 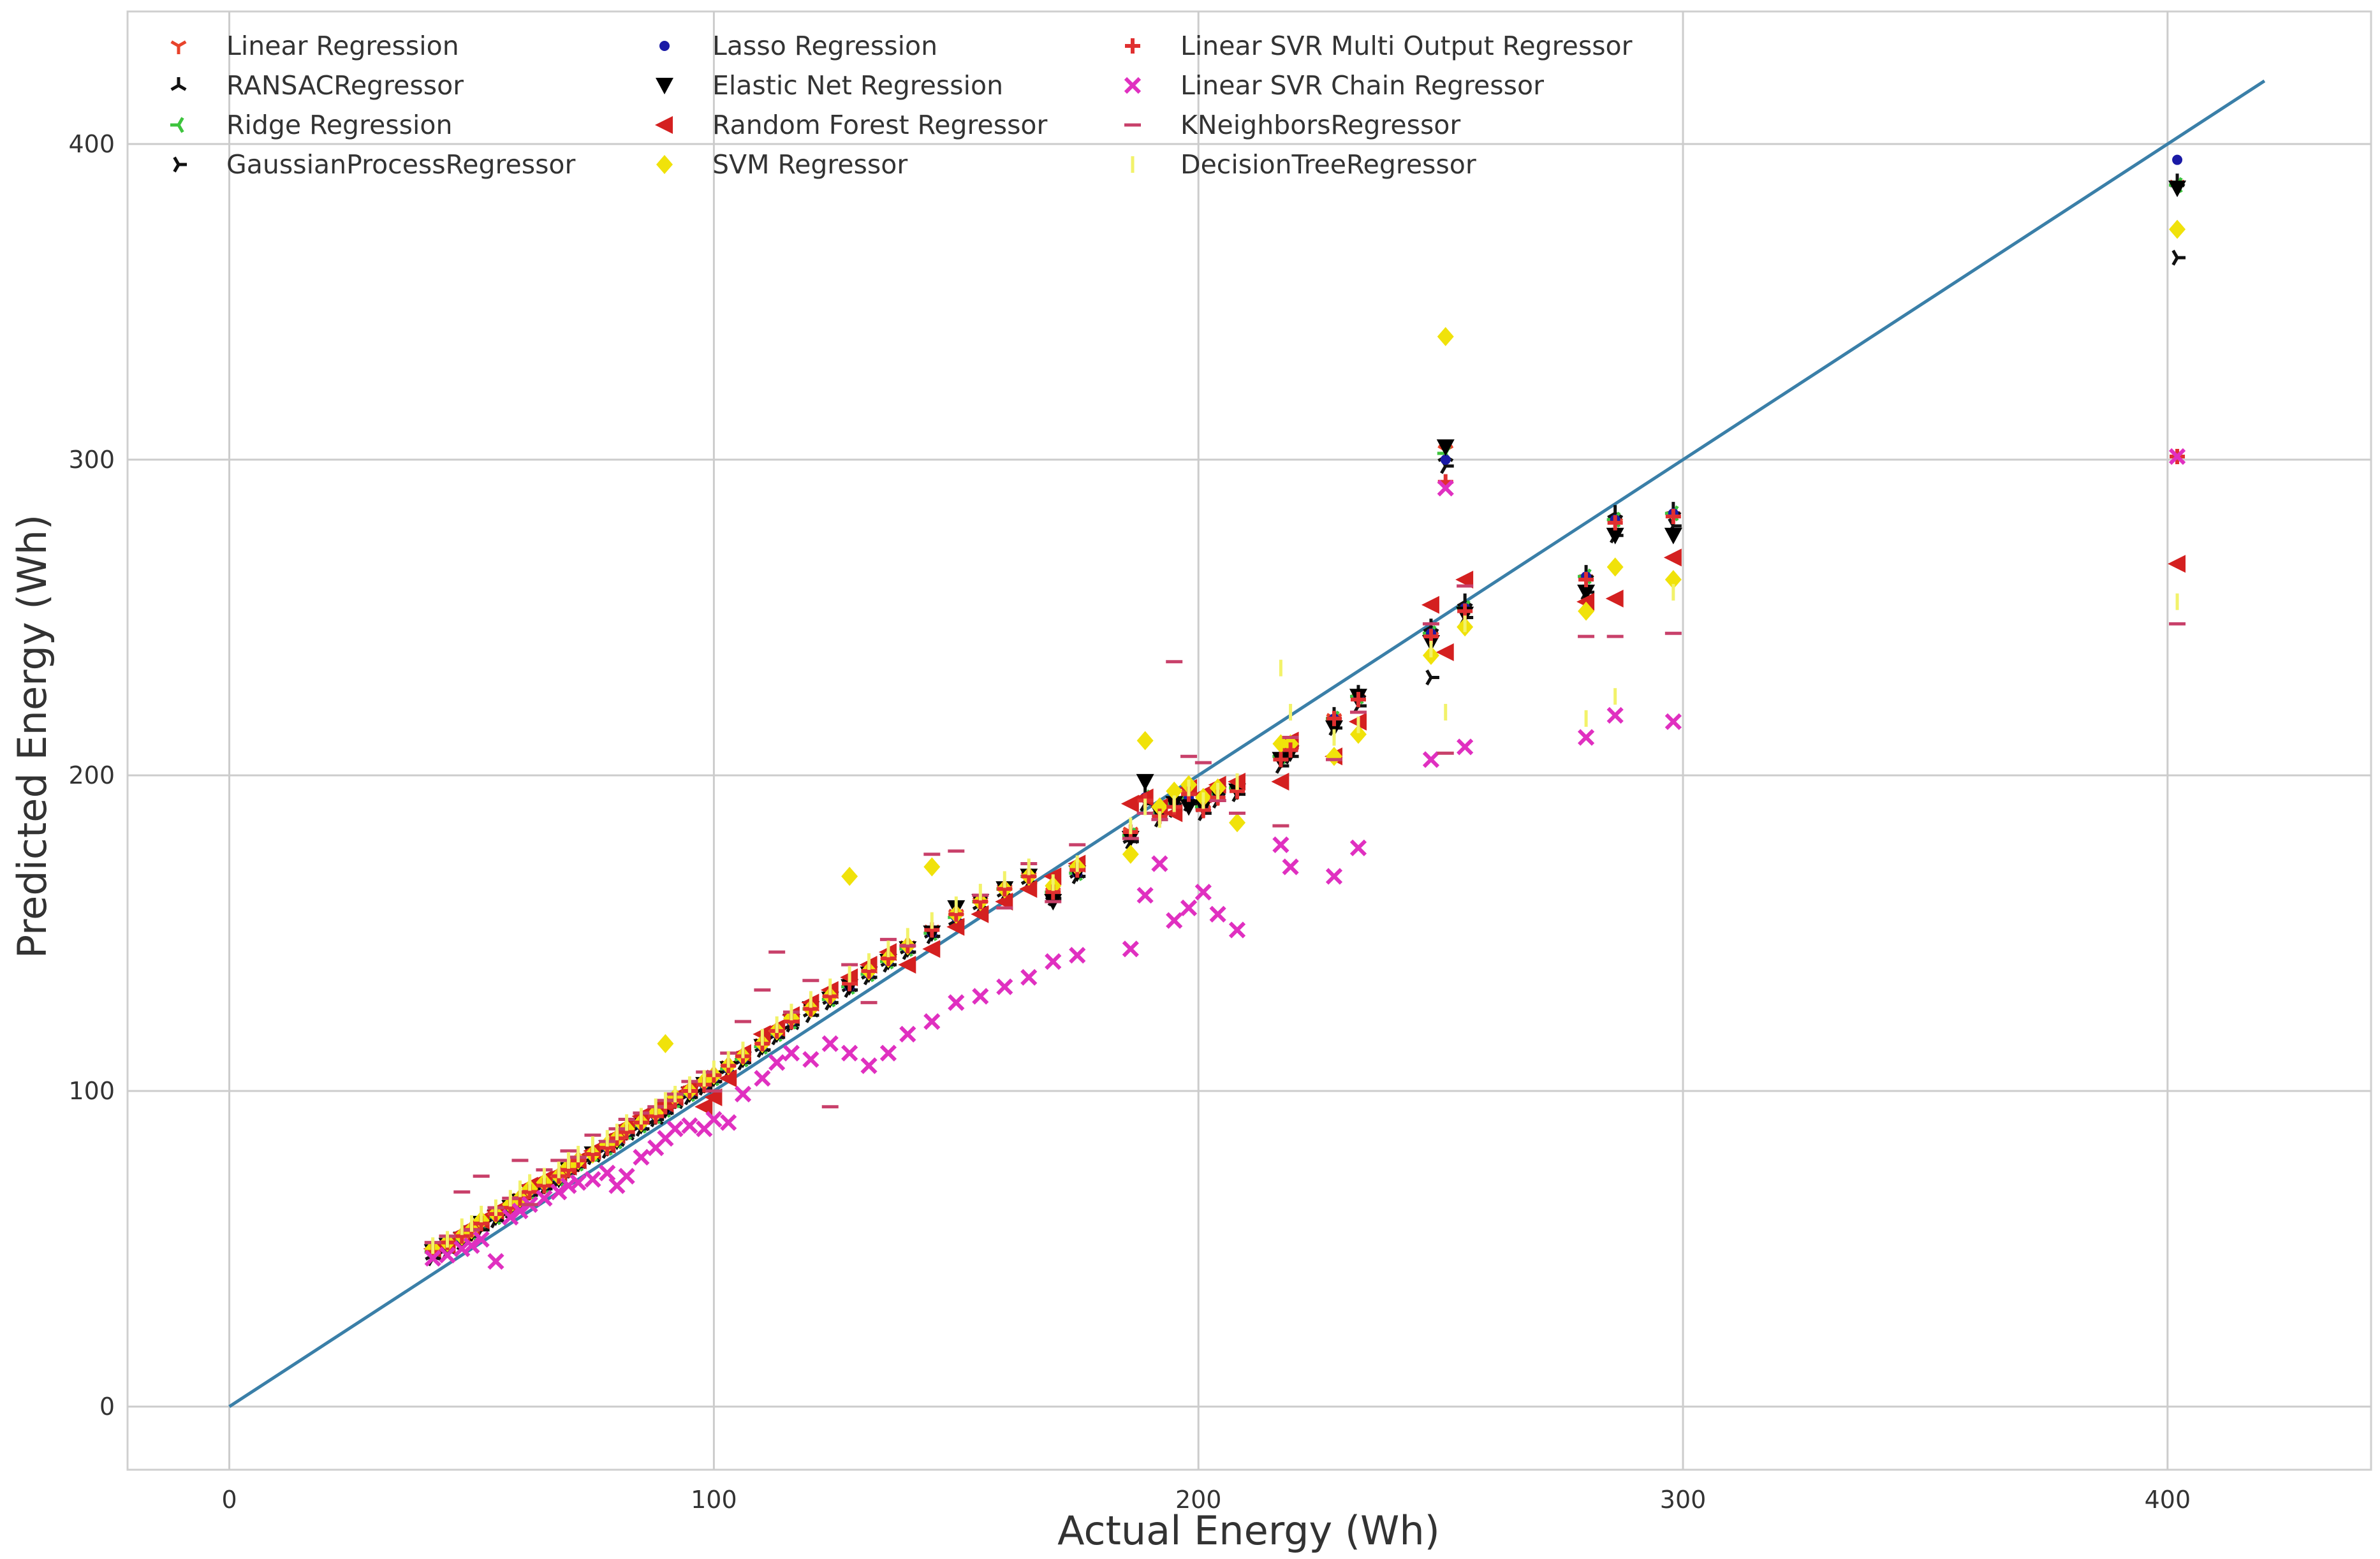 I want to click on legend-label: Linear SVR Chain Regressor, so click(x=1362, y=85).